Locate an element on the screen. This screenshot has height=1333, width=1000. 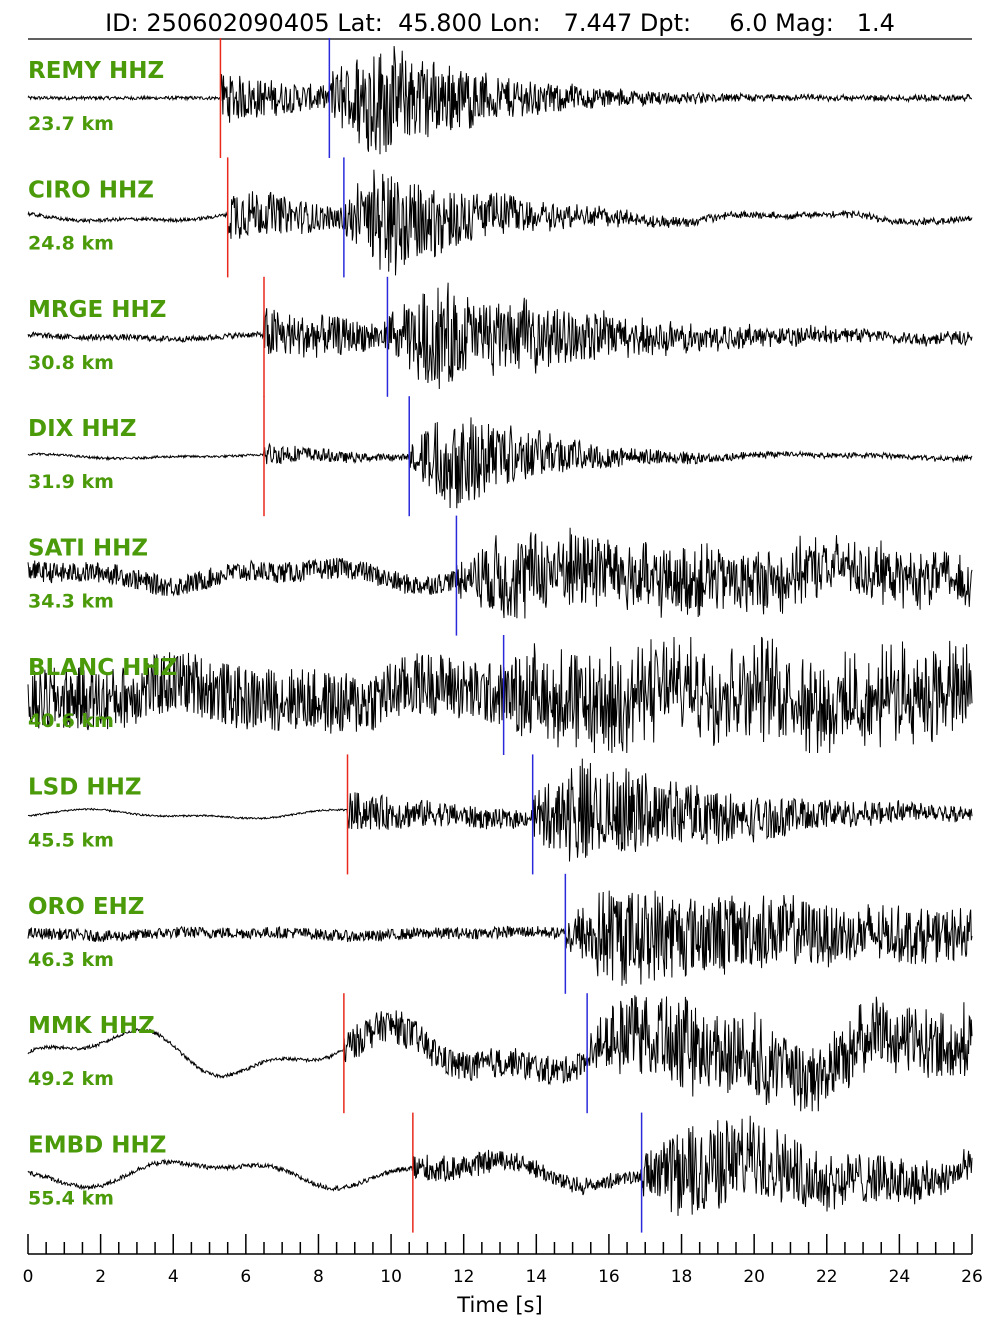
station-label: LSD HHZ is located at coordinates (85, 787).